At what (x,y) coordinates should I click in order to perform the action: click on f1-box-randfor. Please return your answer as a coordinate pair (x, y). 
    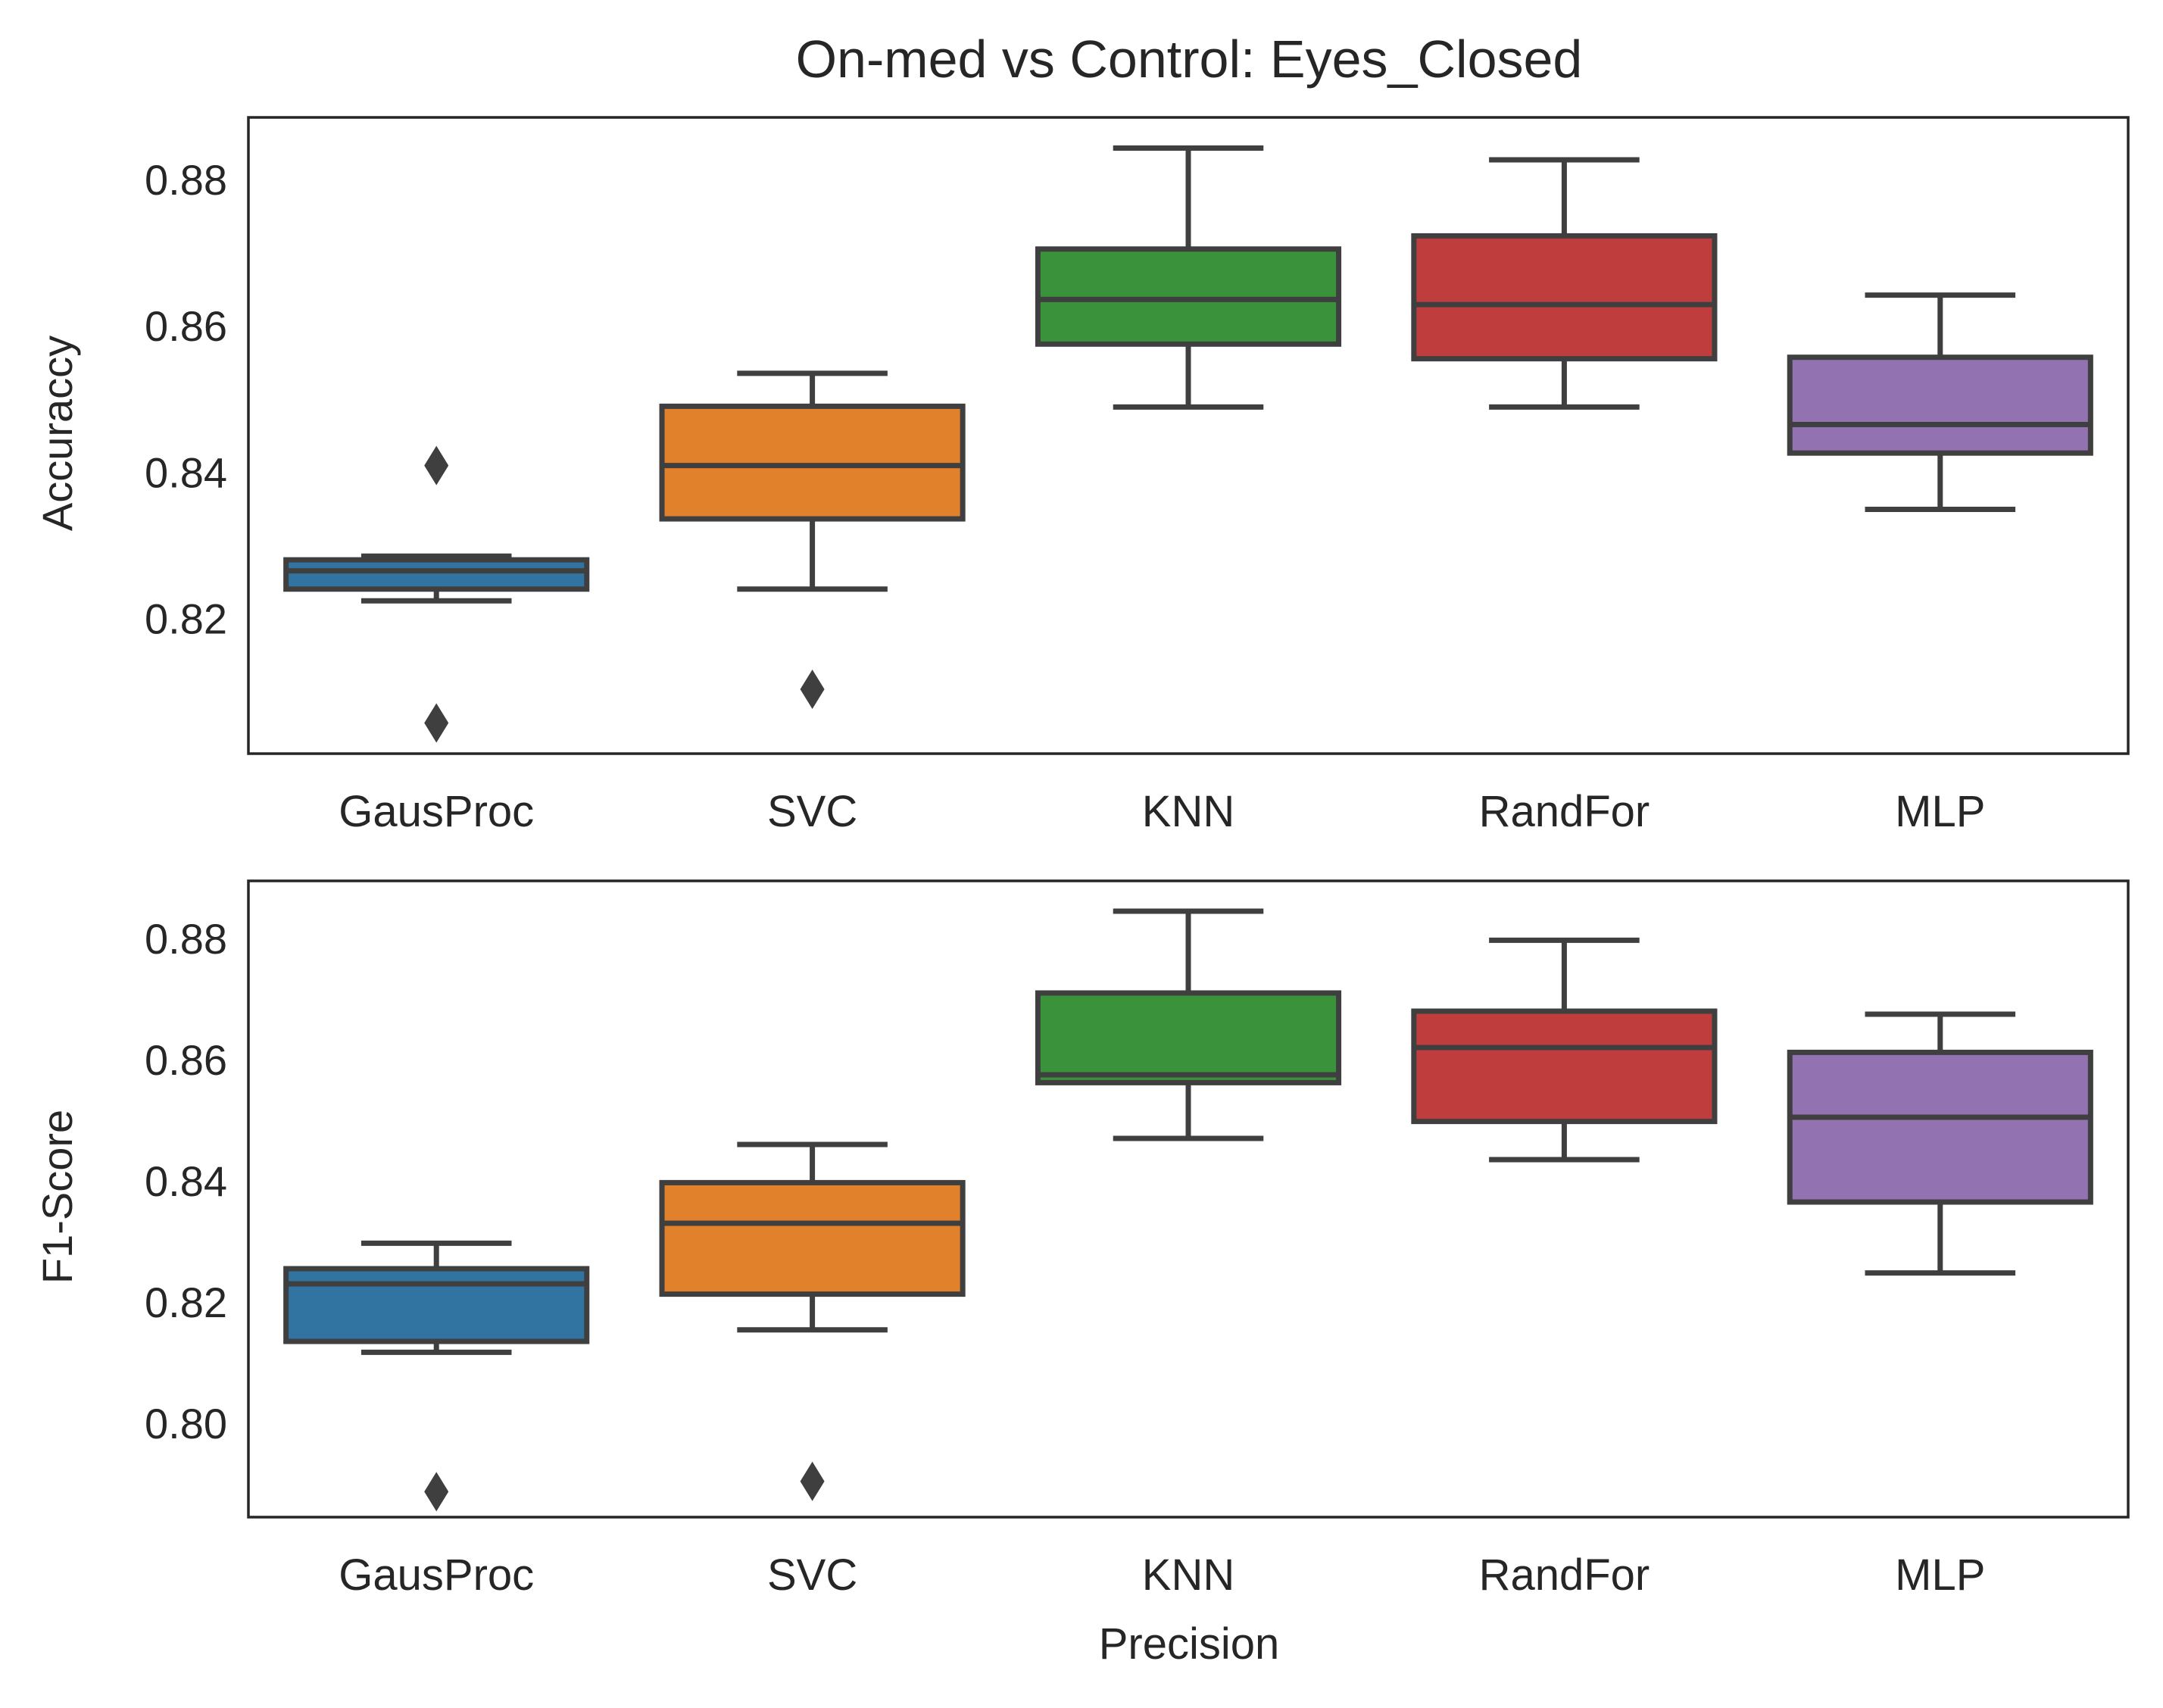
    Looking at the image, I should click on (1564, 1050).